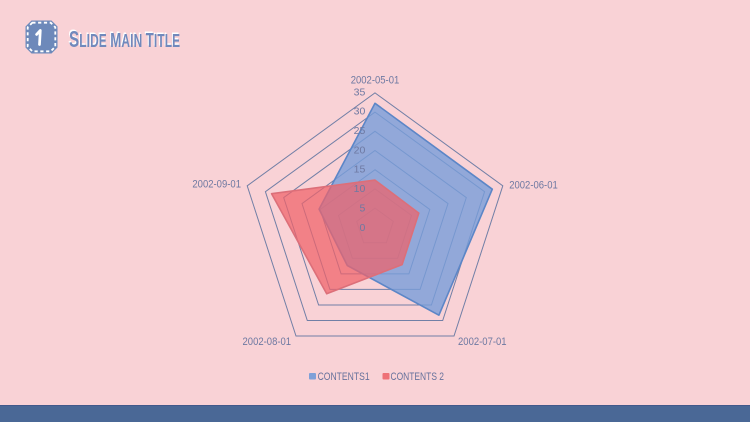 The height and width of the screenshot is (422, 750). Describe the element at coordinates (360, 131) in the screenshot. I see `svg-text: 25` at that location.